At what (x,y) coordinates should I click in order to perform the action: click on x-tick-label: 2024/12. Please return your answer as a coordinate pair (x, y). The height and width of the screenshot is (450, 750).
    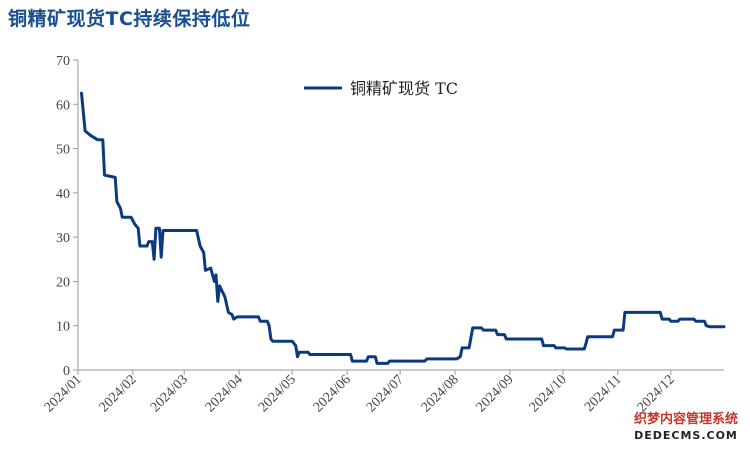
    Looking at the image, I should click on (656, 393).